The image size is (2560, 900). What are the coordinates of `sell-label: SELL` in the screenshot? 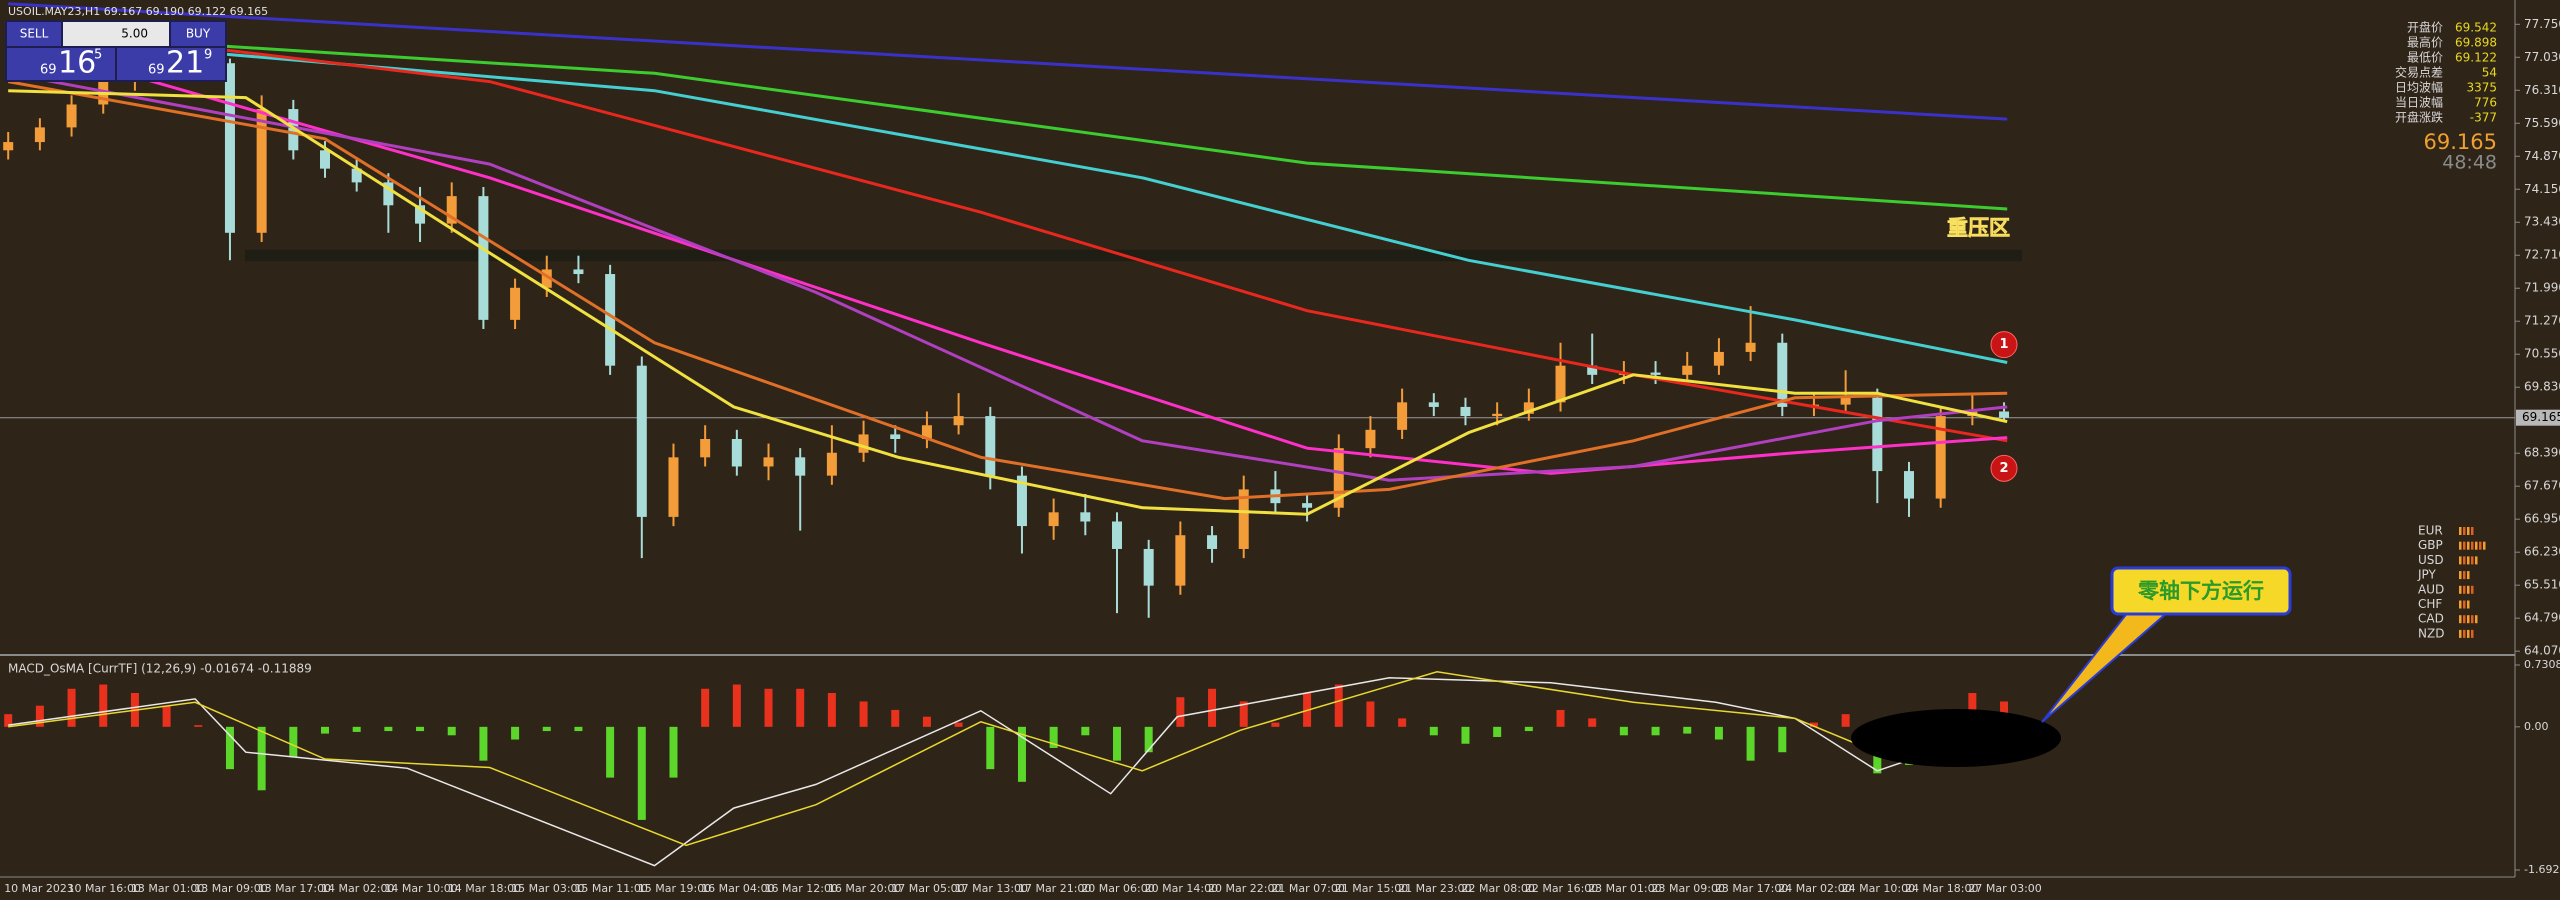 It's located at (34, 34).